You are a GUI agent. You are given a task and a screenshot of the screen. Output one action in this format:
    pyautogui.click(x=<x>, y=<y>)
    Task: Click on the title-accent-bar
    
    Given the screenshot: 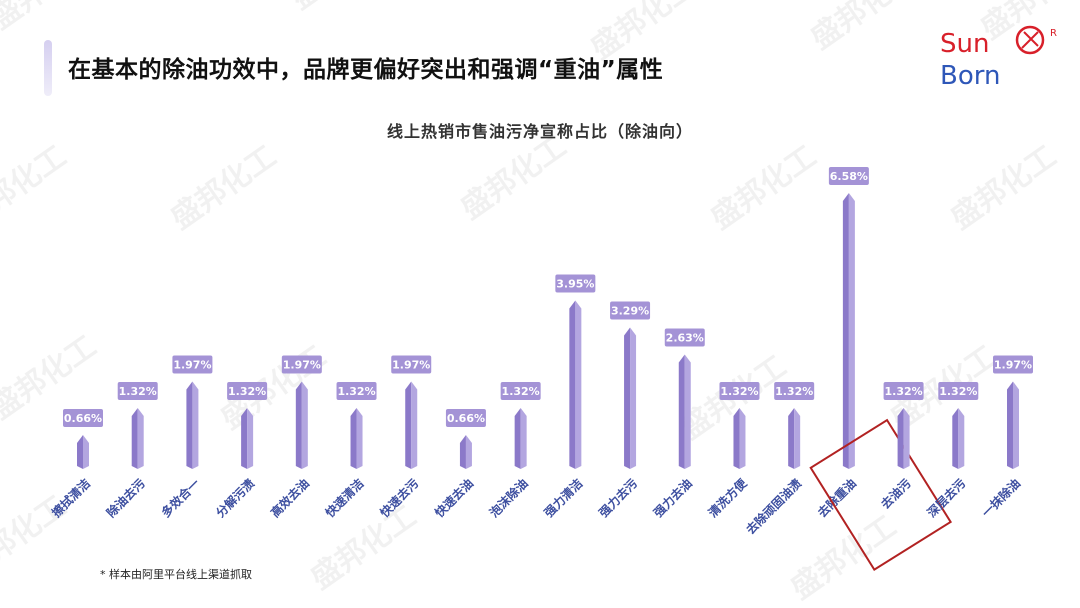 What is the action you would take?
    pyautogui.click(x=48, y=68)
    